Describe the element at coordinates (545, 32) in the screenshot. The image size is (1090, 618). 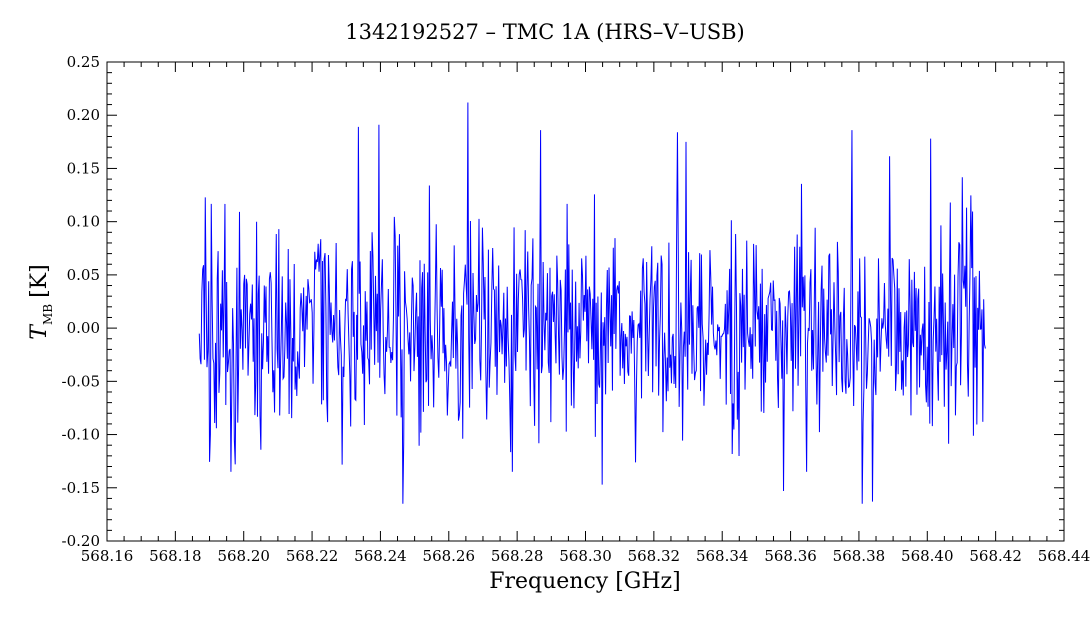
I see `chart-title: 1342192527 – TMC 1A (HRS–V–USB)` at that location.